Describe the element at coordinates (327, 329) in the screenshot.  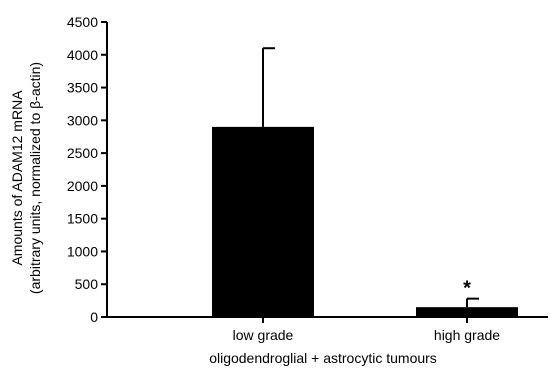
I see `x-axis: low grade high grade` at that location.